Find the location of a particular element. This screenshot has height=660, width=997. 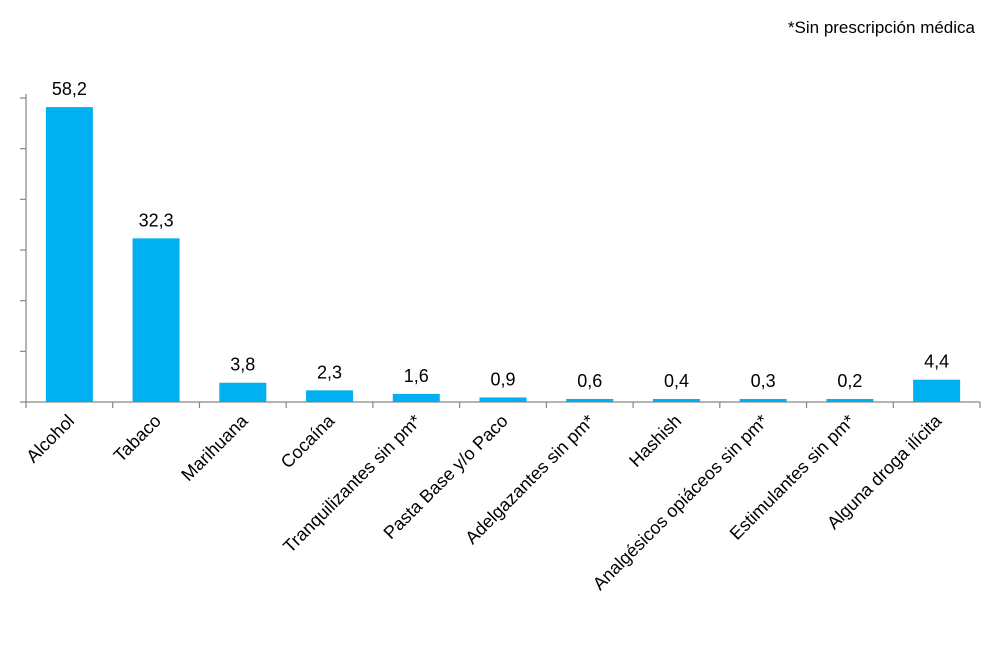

x-tick-label: Cocaína is located at coordinates (308, 441).